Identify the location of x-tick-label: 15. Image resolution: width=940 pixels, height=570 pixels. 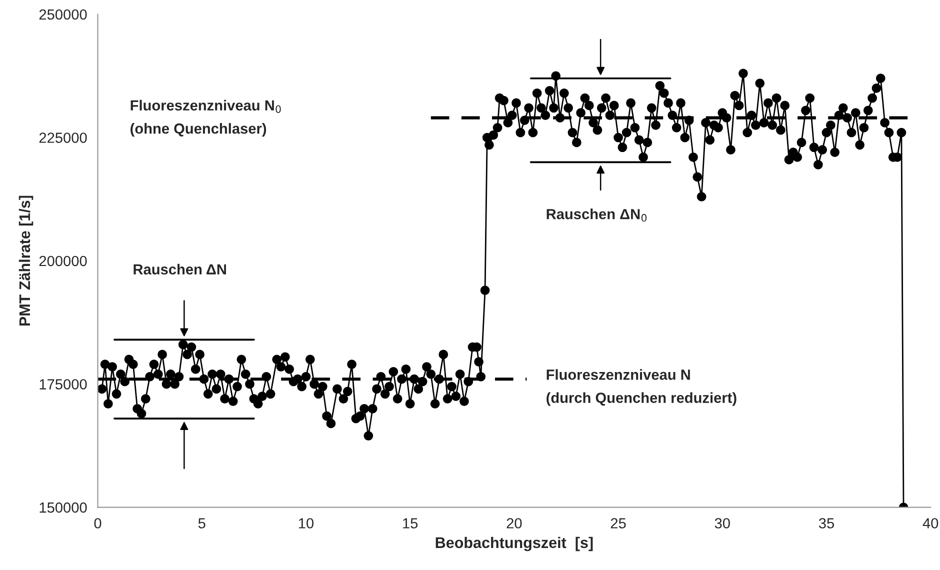
(410, 523).